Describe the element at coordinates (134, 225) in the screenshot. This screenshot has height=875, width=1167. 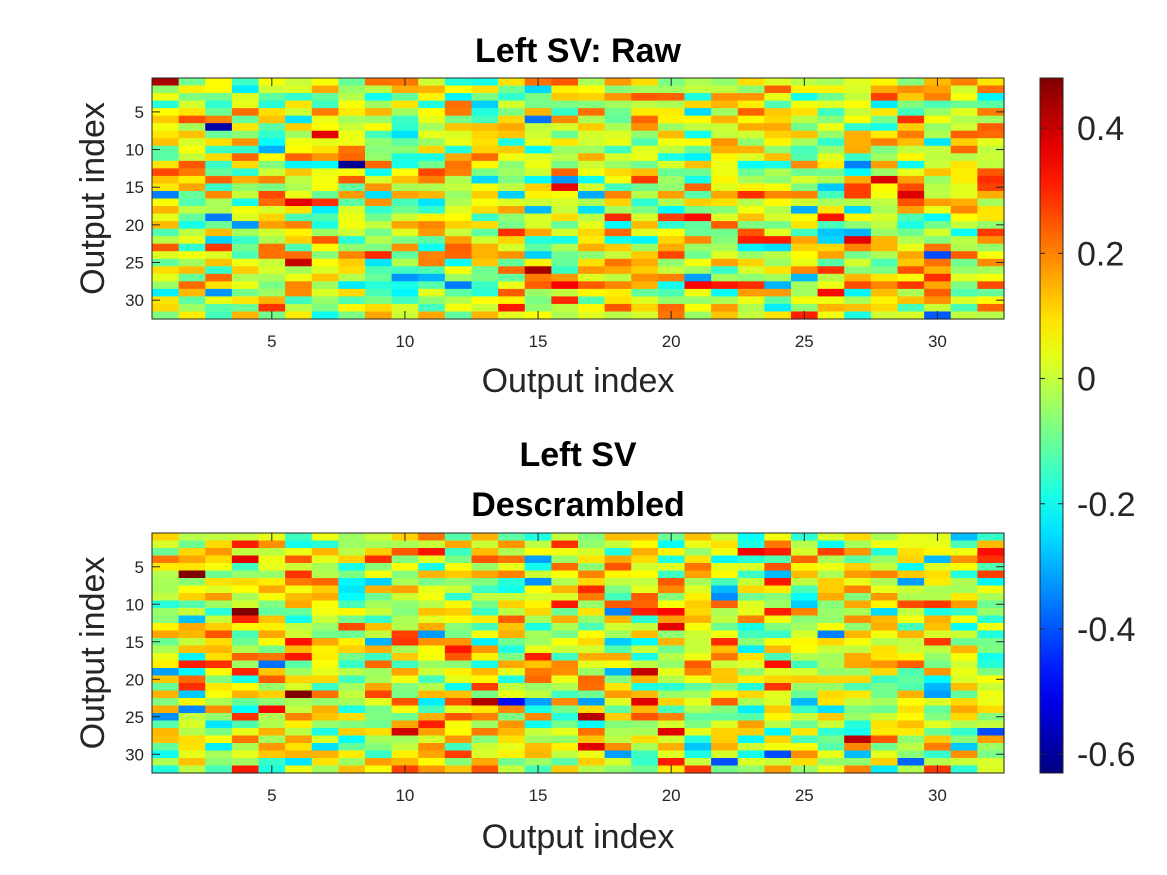
I see `y-tick-label: 20` at that location.